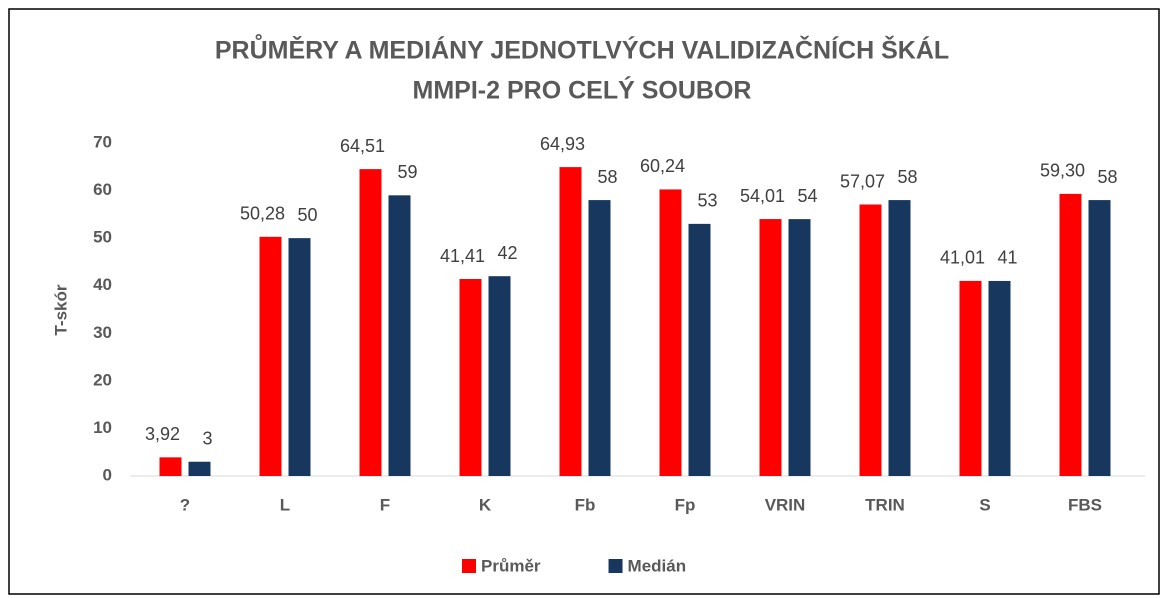 The image size is (1163, 598). What do you see at coordinates (102, 284) in the screenshot?
I see `y-tick-label: 40` at bounding box center [102, 284].